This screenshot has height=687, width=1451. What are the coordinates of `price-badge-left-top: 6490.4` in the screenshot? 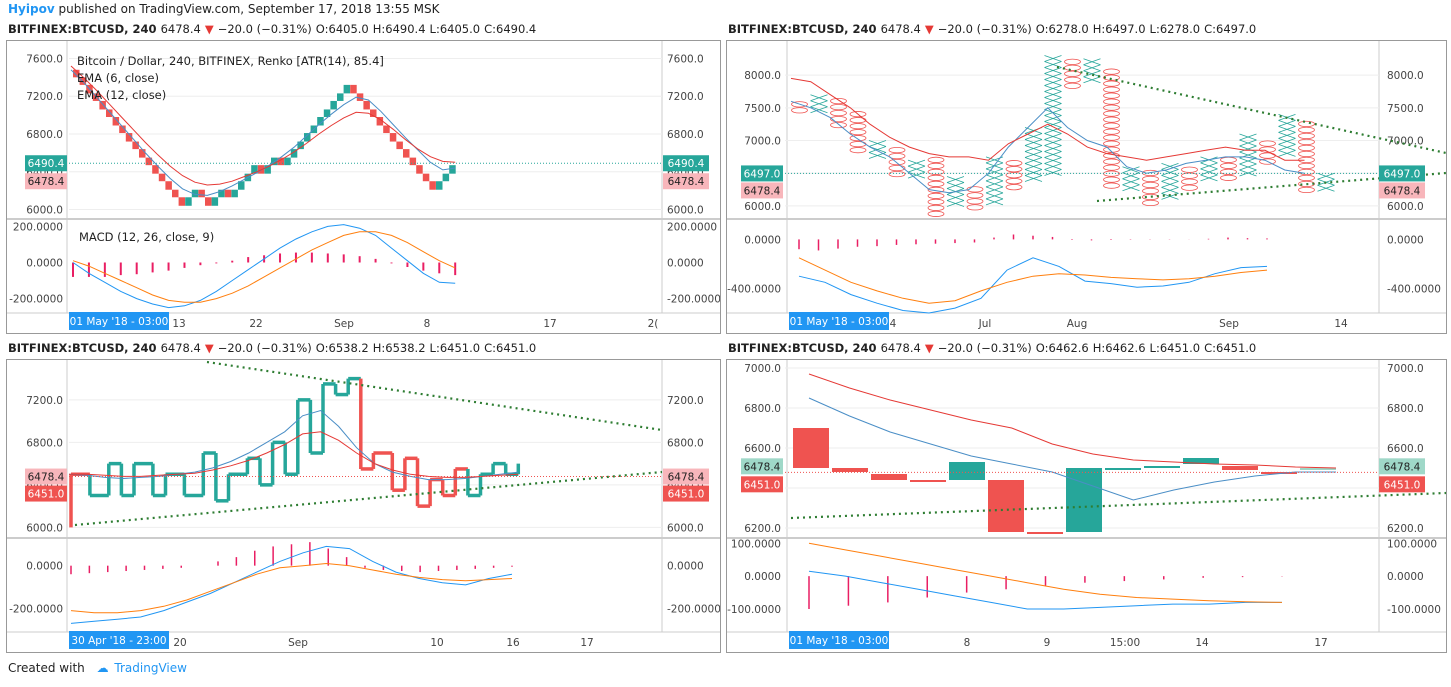 It's located at (46, 164).